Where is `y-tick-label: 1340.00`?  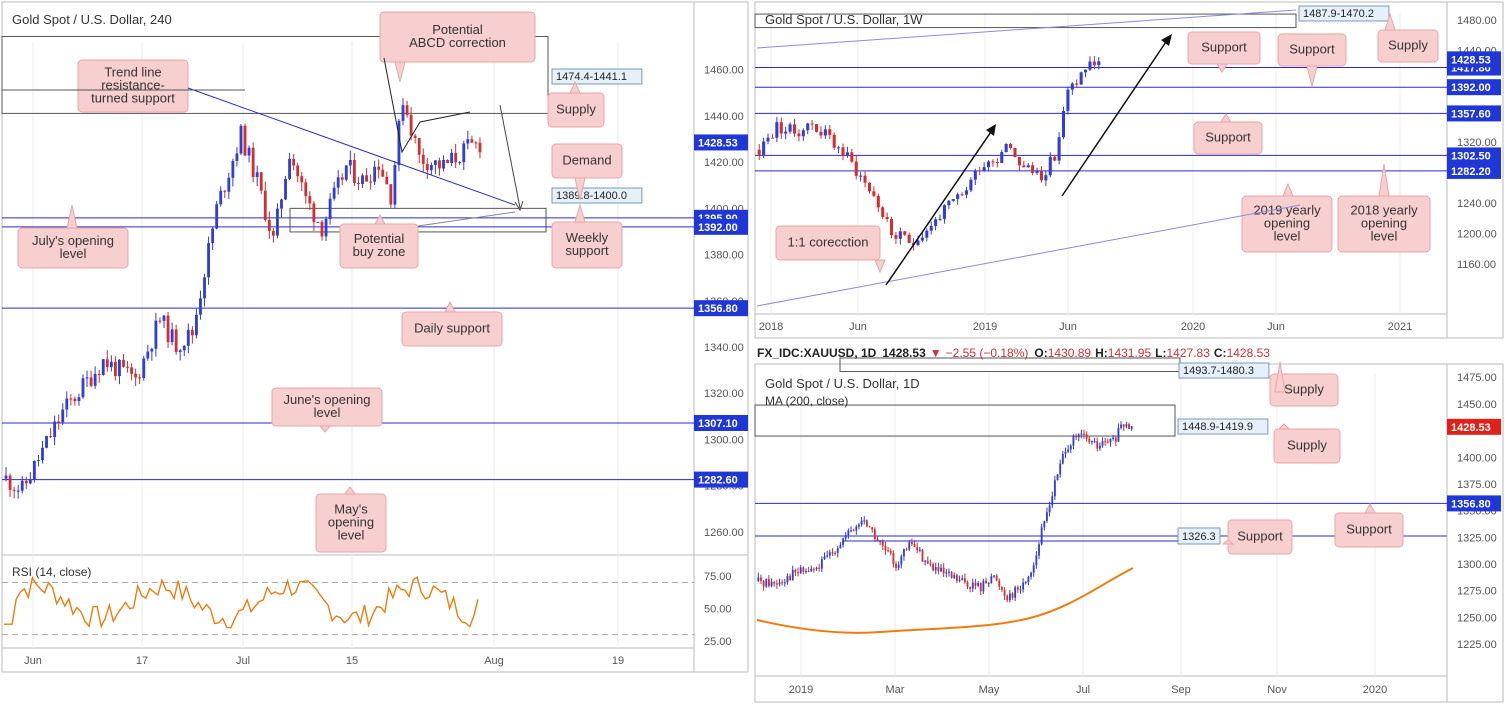 y-tick-label: 1340.00 is located at coordinates (724, 348).